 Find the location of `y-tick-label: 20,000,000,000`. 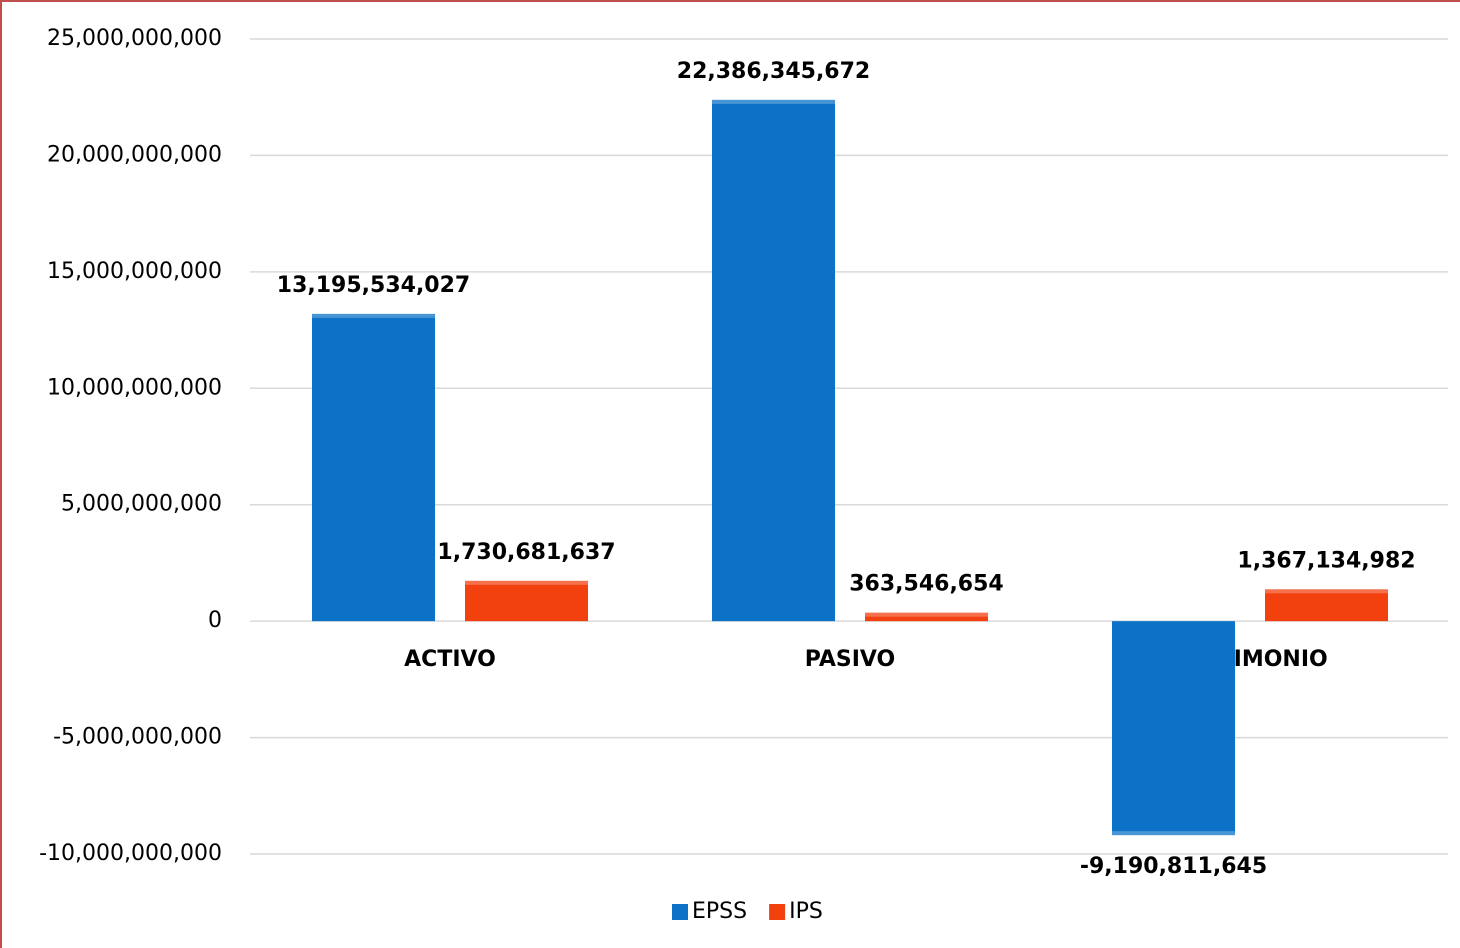

y-tick-label: 20,000,000,000 is located at coordinates (134, 154).